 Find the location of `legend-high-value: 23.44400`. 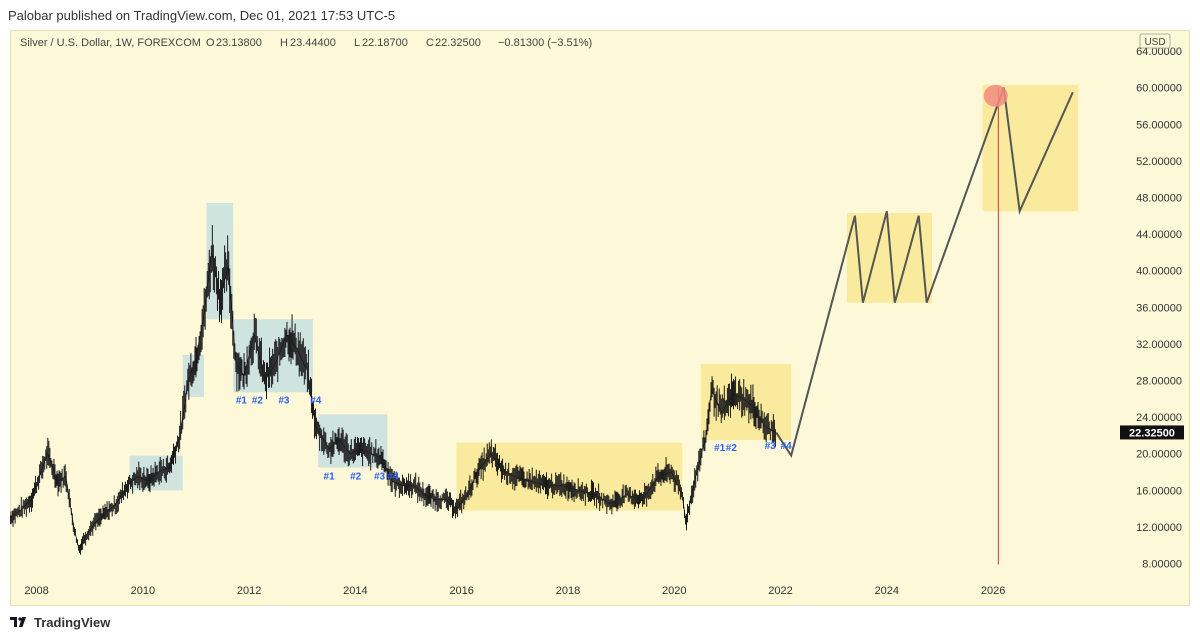

legend-high-value: 23.44400 is located at coordinates (313, 43).